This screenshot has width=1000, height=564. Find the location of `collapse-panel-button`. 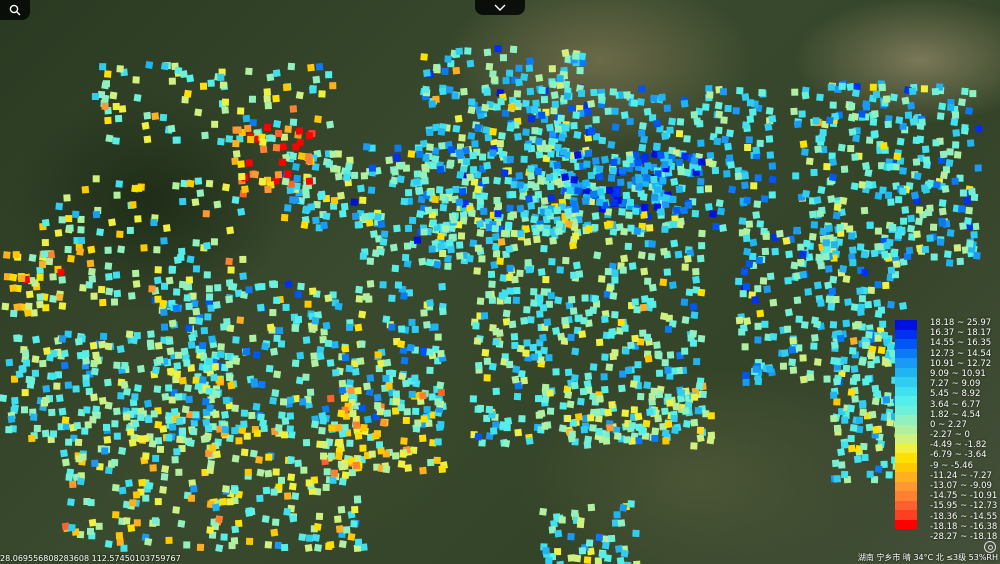

collapse-panel-button is located at coordinates (500, 7).